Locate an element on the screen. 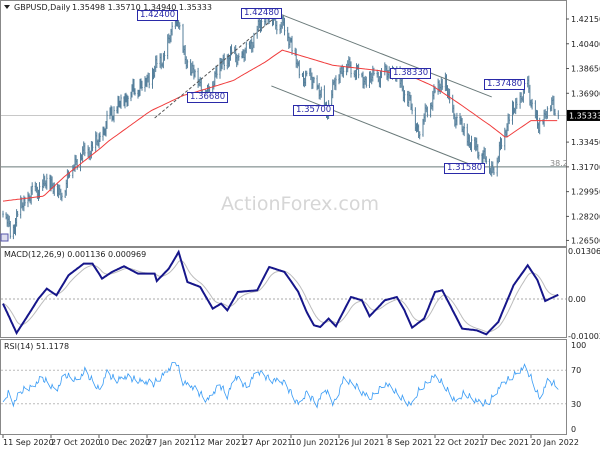  dropdown-triangle-icon is located at coordinates (7, 7).